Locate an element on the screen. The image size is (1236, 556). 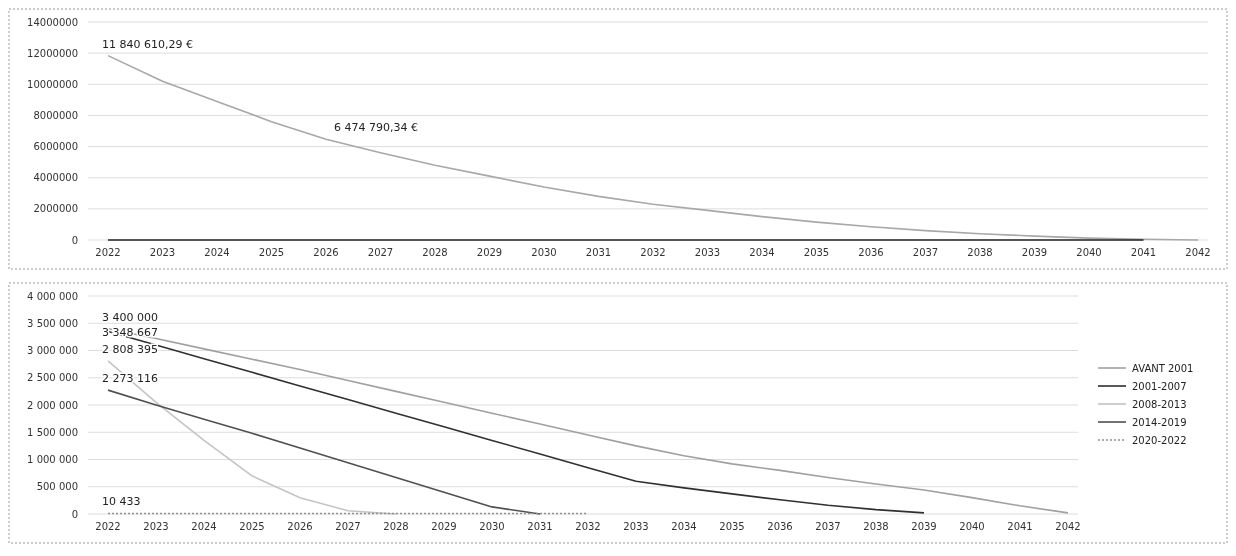
y-tick-label: 2 000 000 is located at coordinates (52, 405).